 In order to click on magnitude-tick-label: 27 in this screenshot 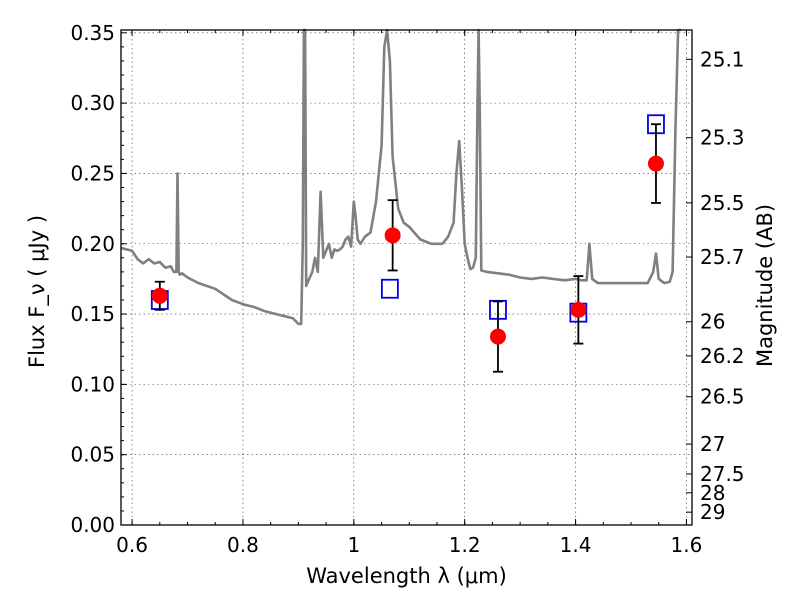, I will do `click(712, 444)`.